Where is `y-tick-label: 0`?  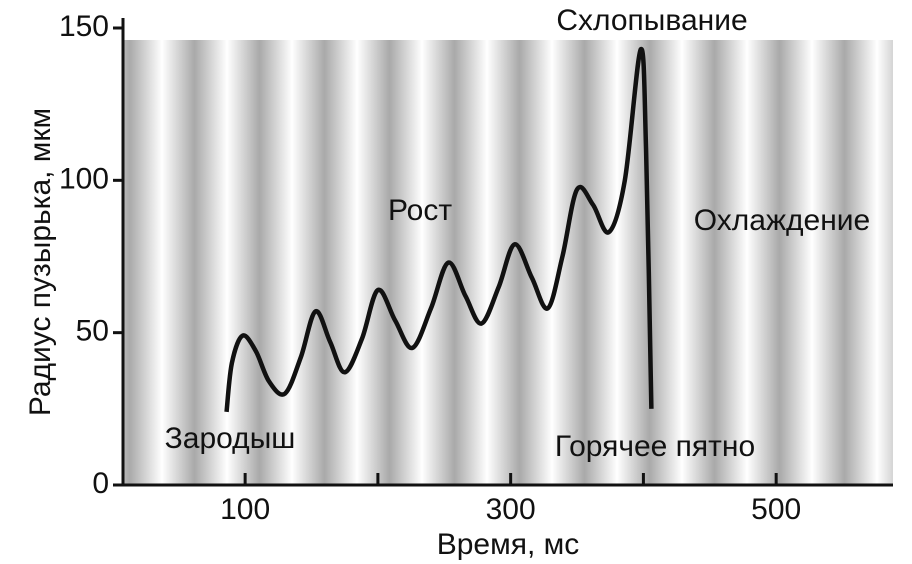
y-tick-label: 0 is located at coordinates (100, 483).